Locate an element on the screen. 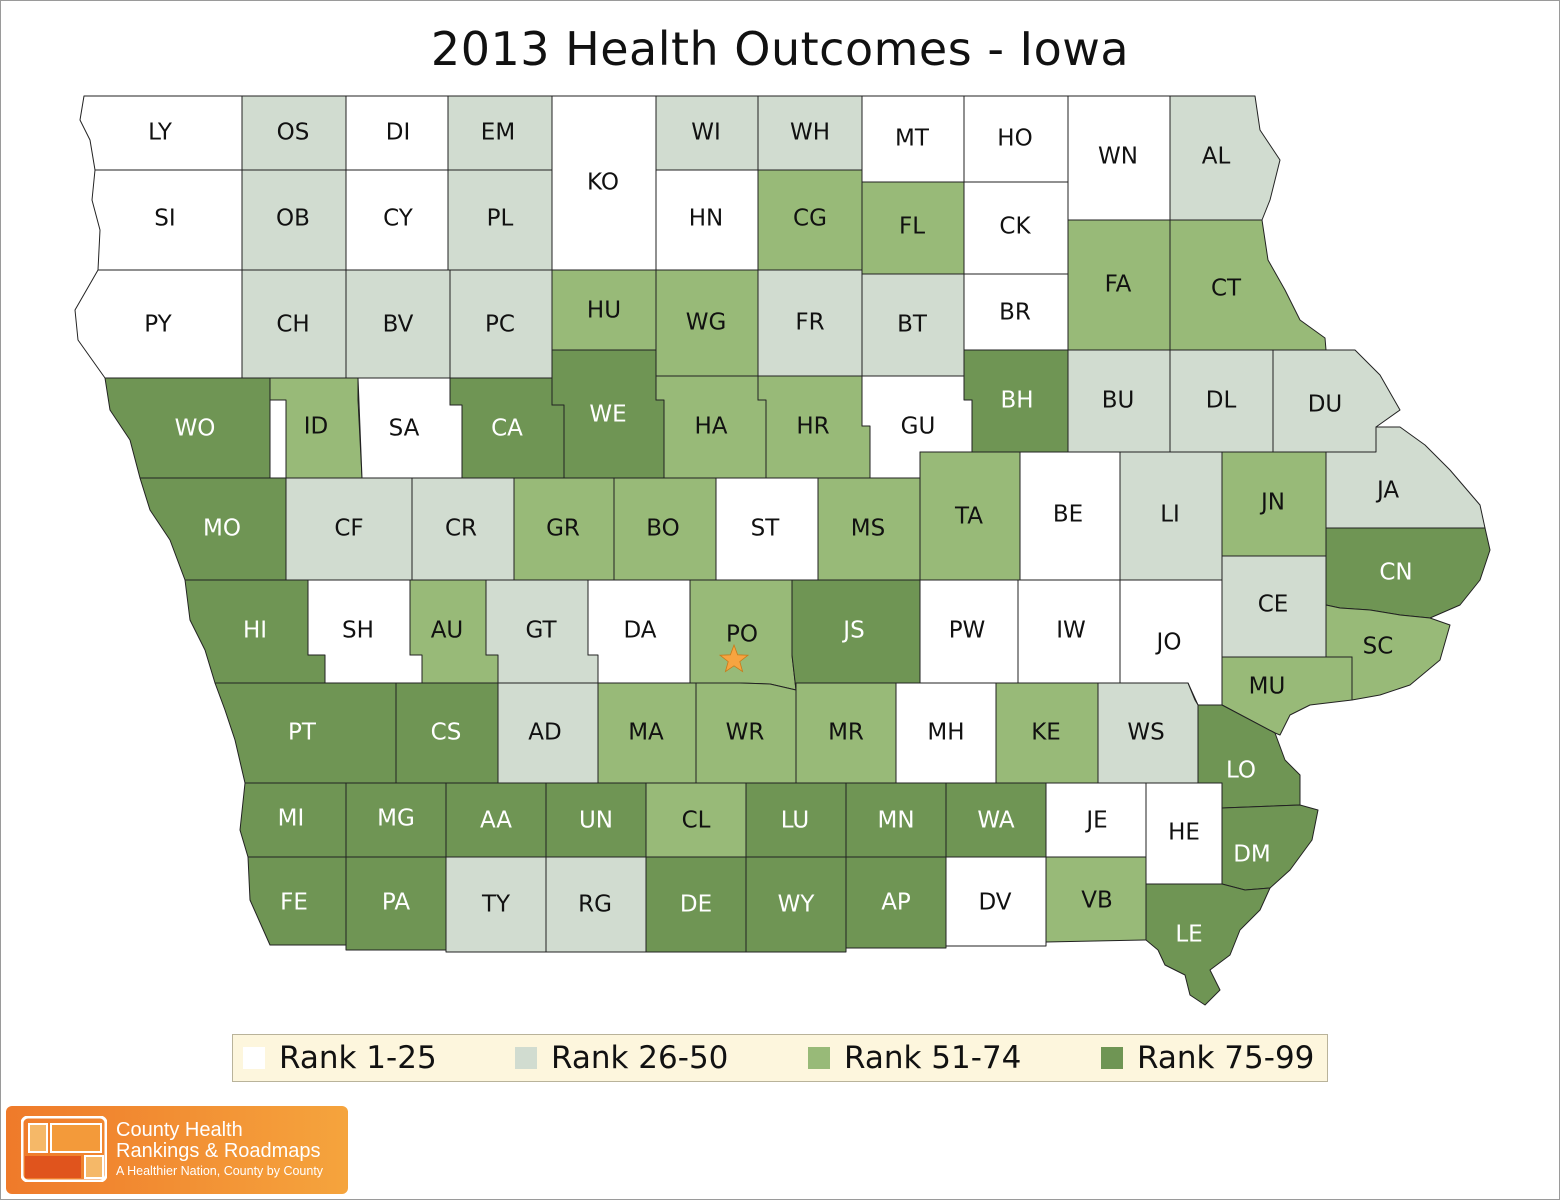 The width and height of the screenshot is (1560, 1200). county-dv is located at coordinates (996, 901).